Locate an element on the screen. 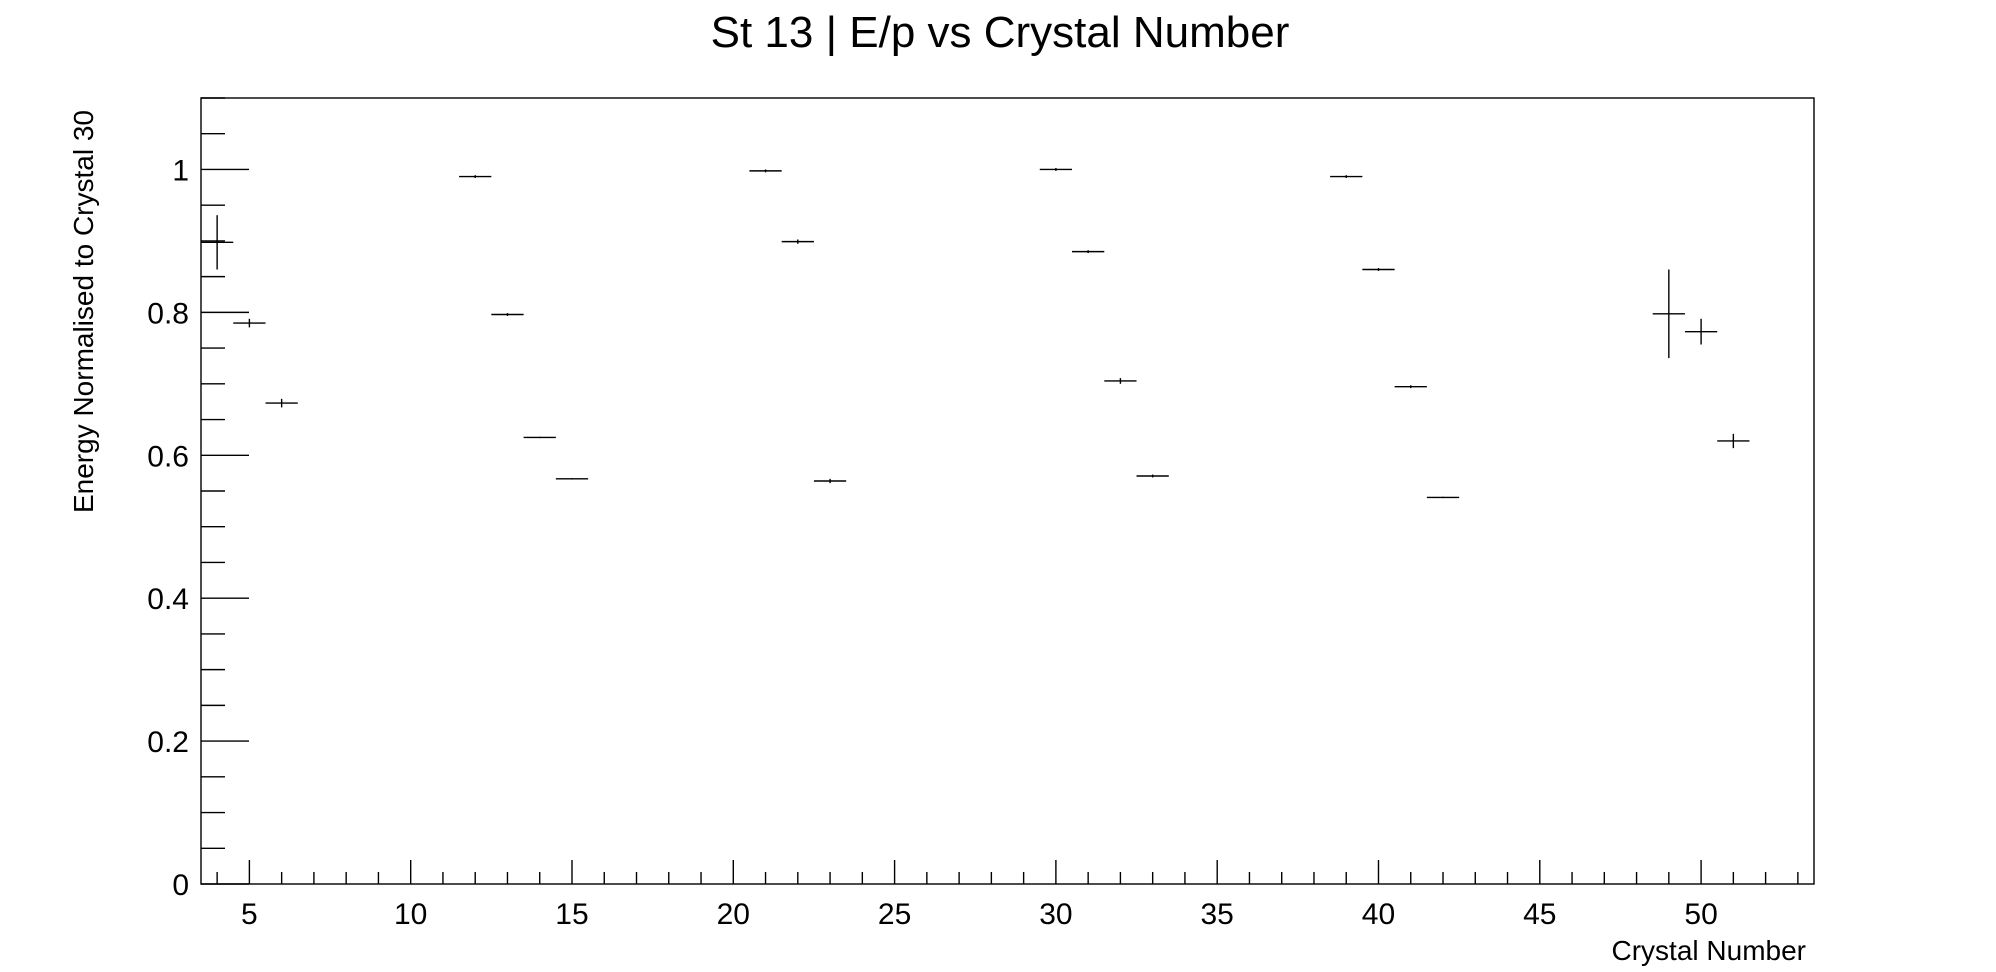  x-tick-label: 40 is located at coordinates (1378, 914).